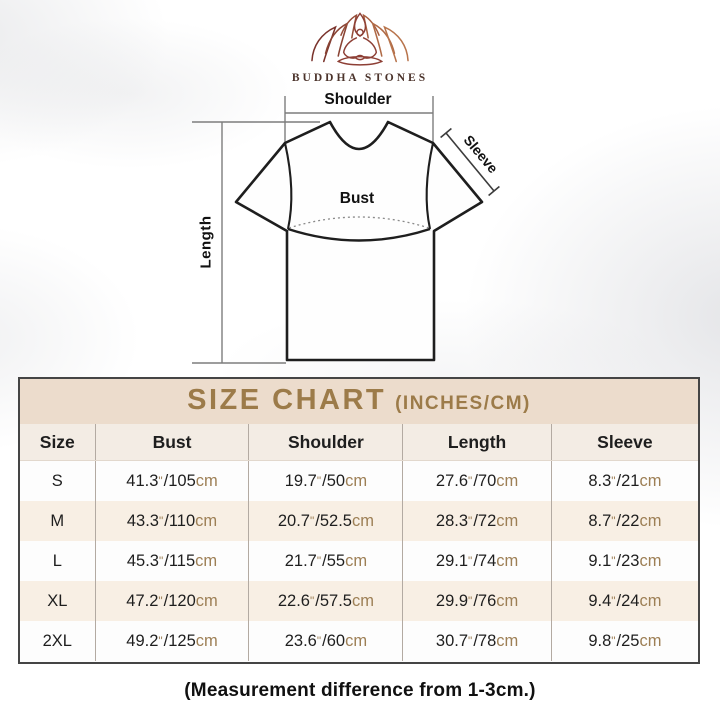 The height and width of the screenshot is (720, 720). Describe the element at coordinates (325, 481) in the screenshot. I see `shoulder-cell: 19.7 "/50 cm` at that location.